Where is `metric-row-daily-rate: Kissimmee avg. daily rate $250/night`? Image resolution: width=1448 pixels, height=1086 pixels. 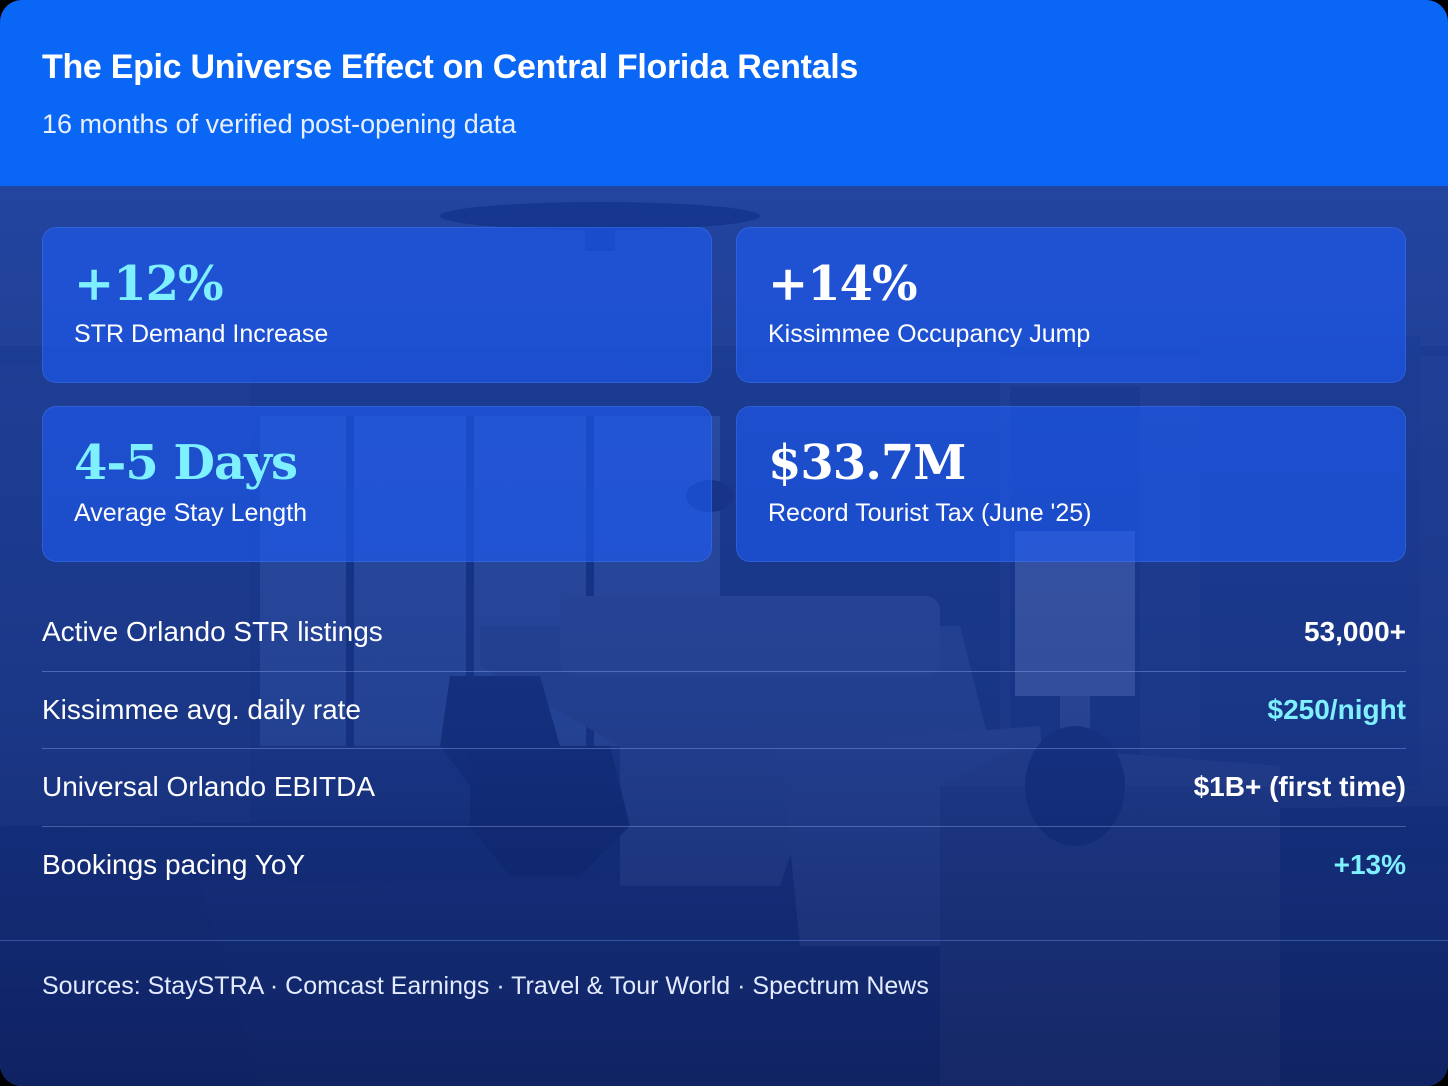
metric-row-daily-rate: Kissimmee avg. daily rate $250/night is located at coordinates (724, 710).